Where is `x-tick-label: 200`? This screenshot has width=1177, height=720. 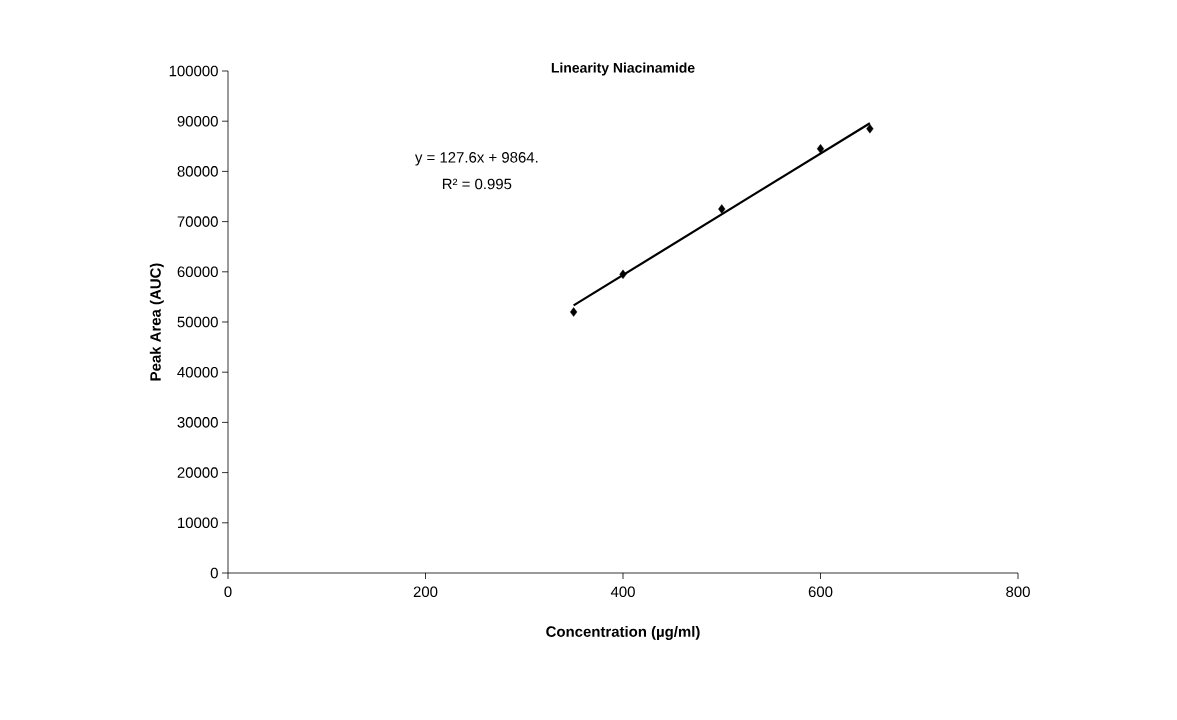 x-tick-label: 200 is located at coordinates (425, 592).